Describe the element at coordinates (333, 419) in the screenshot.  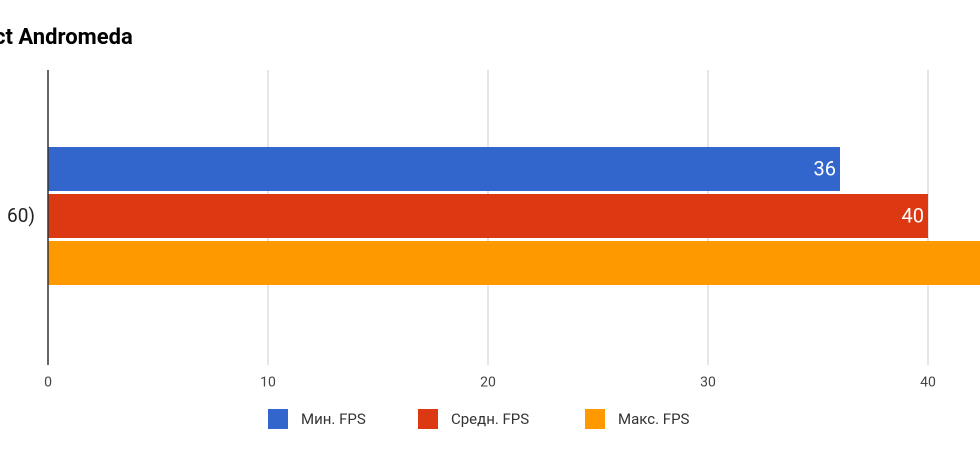
I see `legend-label: Мин. FPS` at that location.